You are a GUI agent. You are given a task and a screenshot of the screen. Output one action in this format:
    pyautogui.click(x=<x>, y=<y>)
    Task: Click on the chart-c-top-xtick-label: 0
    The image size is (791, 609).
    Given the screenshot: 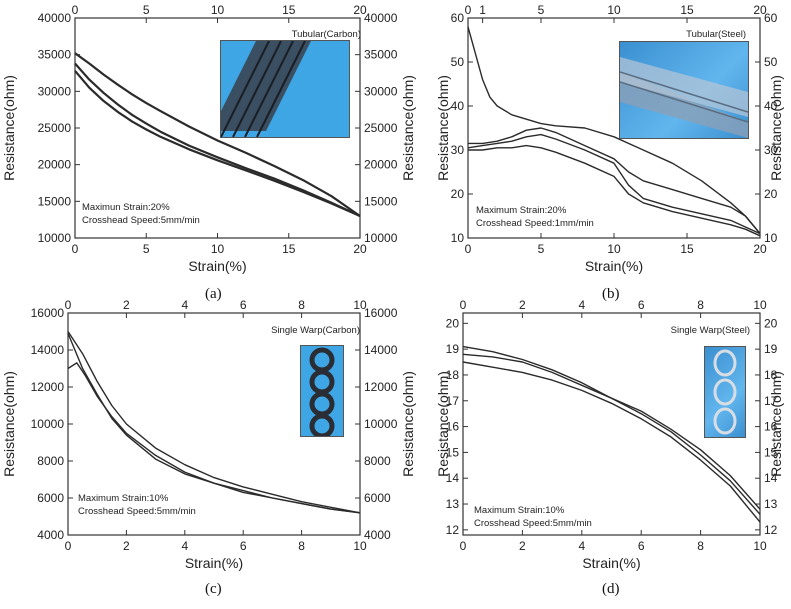 What is the action you would take?
    pyautogui.click(x=68, y=305)
    